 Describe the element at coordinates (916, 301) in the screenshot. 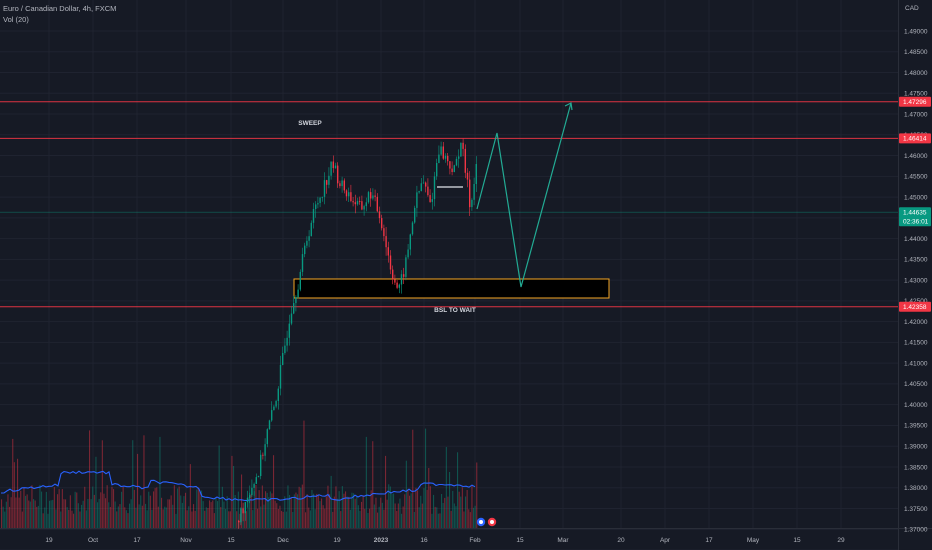

I see `price-axis-tick-label: 1.42500` at that location.